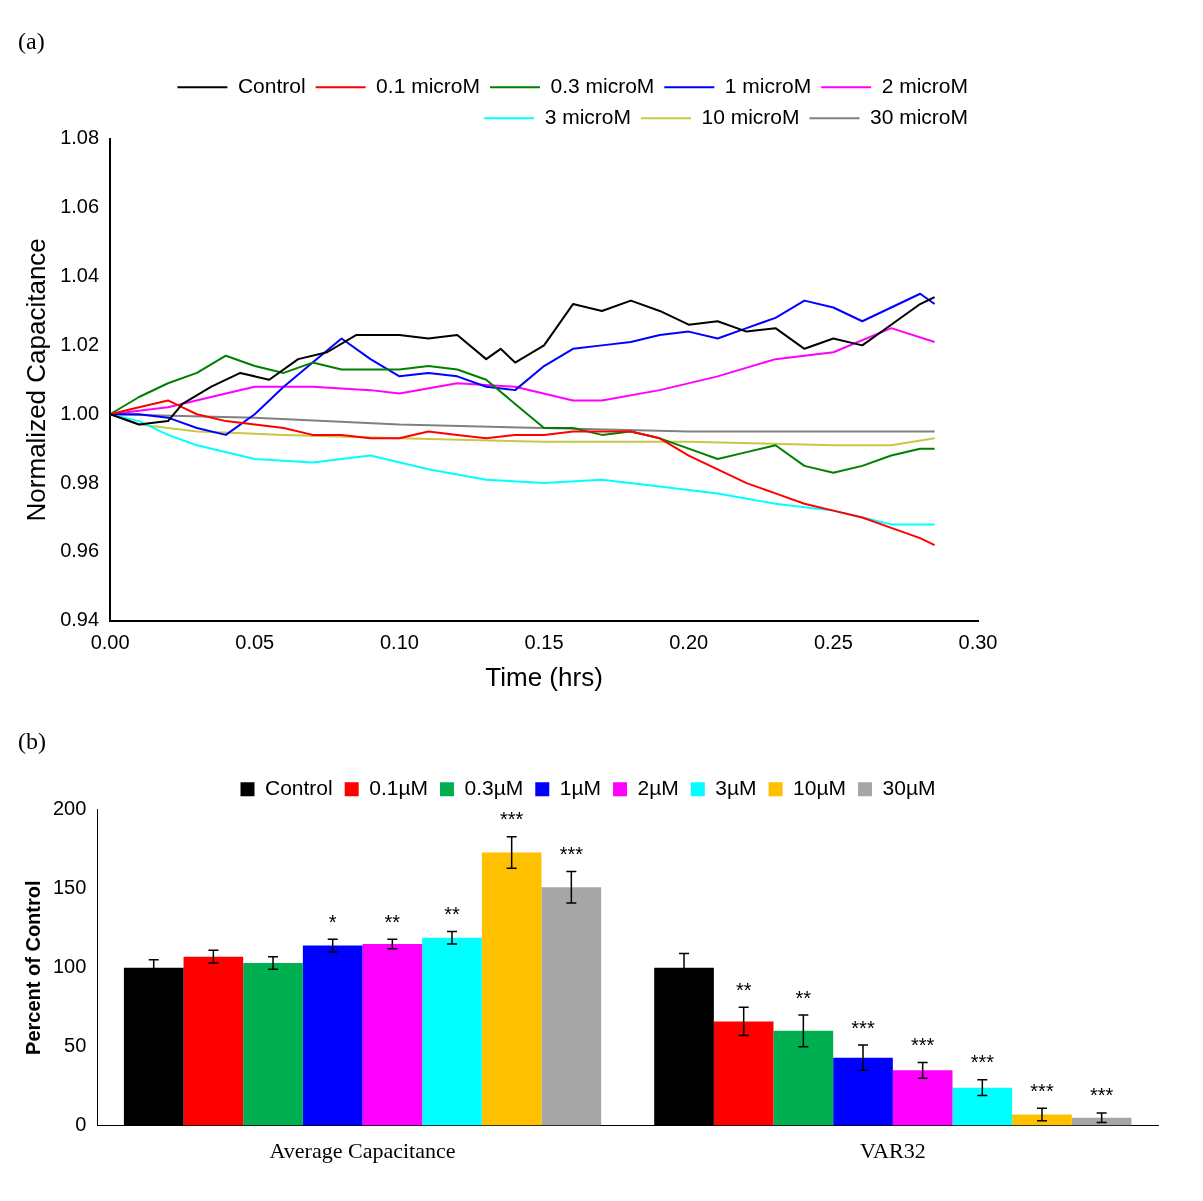  Describe the element at coordinates (544, 676) in the screenshot. I see `x-axis-title: Time (hrs)` at that location.